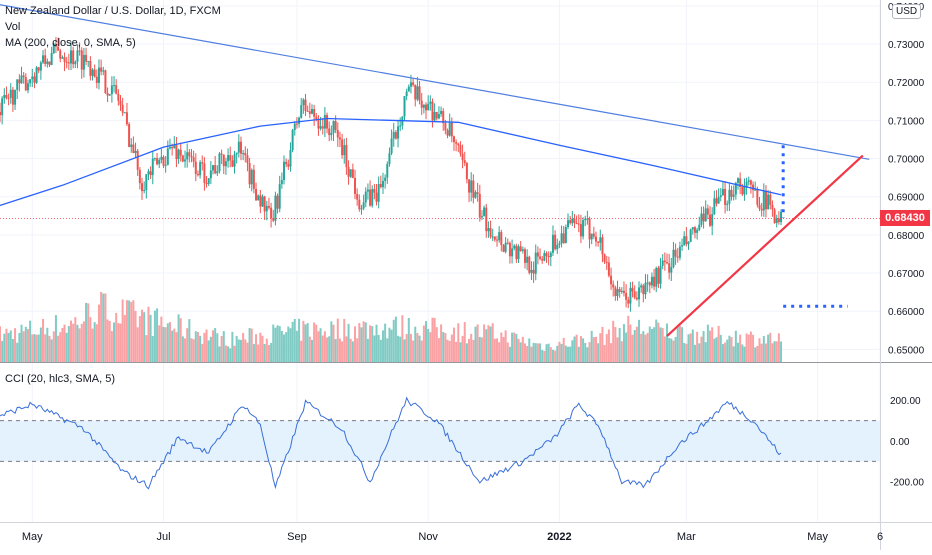 The image size is (932, 555). Describe the element at coordinates (905, 401) in the screenshot. I see `cci-tick-label: 200.00` at that location.